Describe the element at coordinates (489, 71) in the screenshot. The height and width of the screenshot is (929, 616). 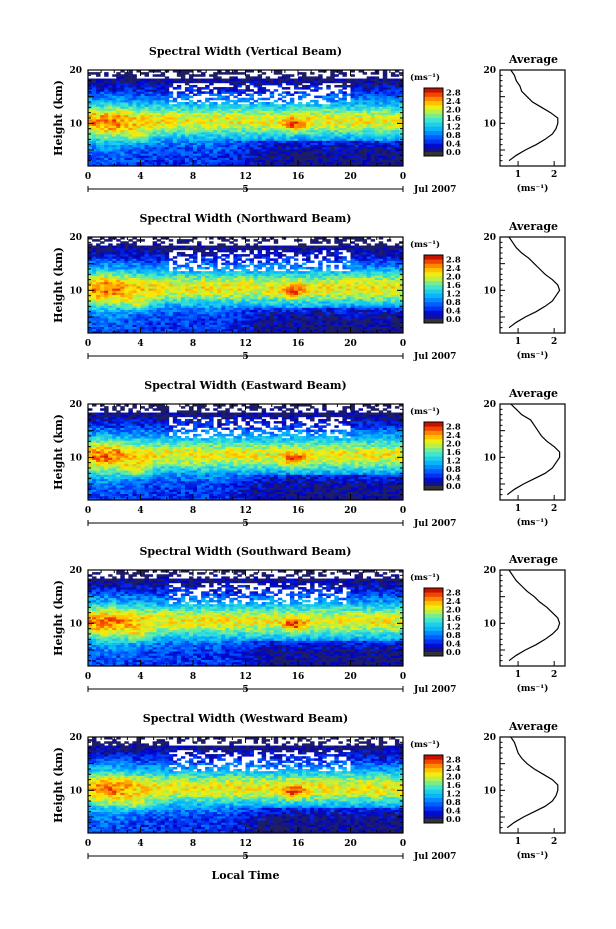
I see `average-y-tick-label: 20` at that location.